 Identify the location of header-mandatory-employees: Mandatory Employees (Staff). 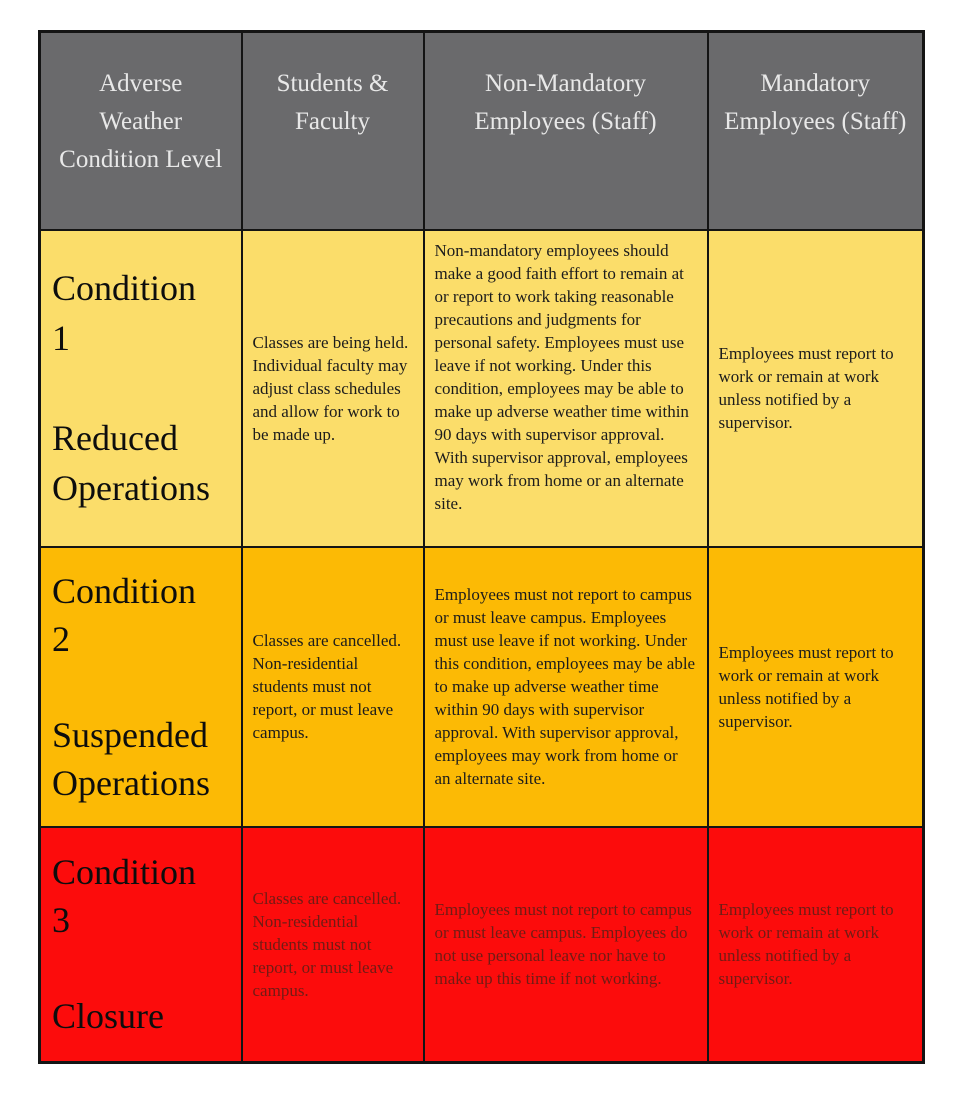
(815, 130).